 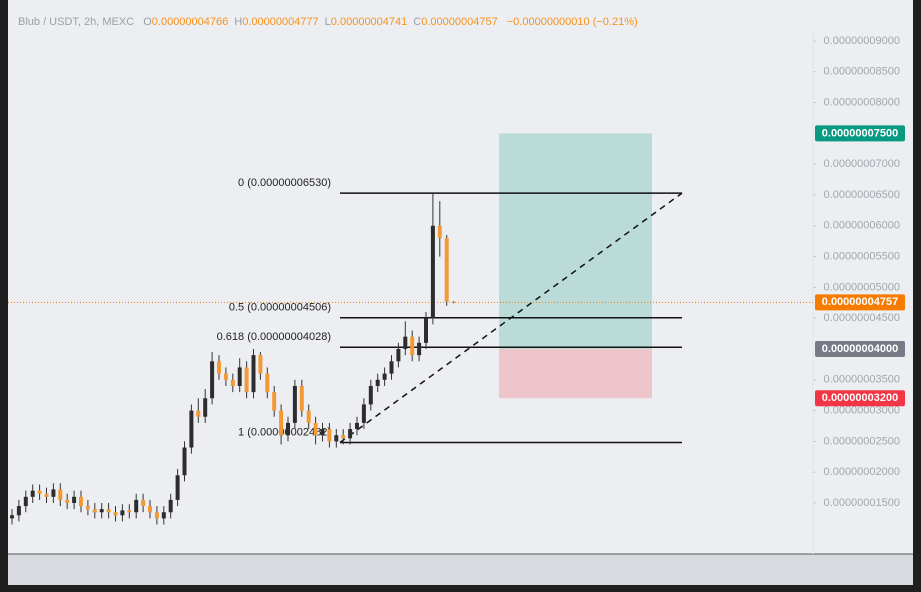 What do you see at coordinates (327, 22) in the screenshot?
I see `field-key: L` at bounding box center [327, 22].